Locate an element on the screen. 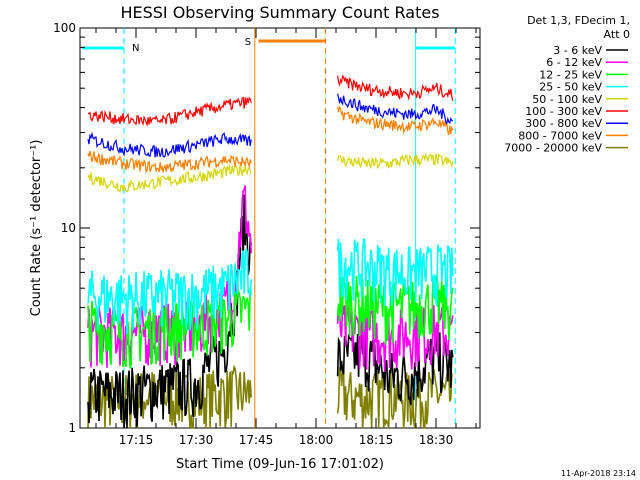 This screenshot has height=480, width=640. footer-timestamp: 11-Apr-2018 23:14 is located at coordinates (598, 473).